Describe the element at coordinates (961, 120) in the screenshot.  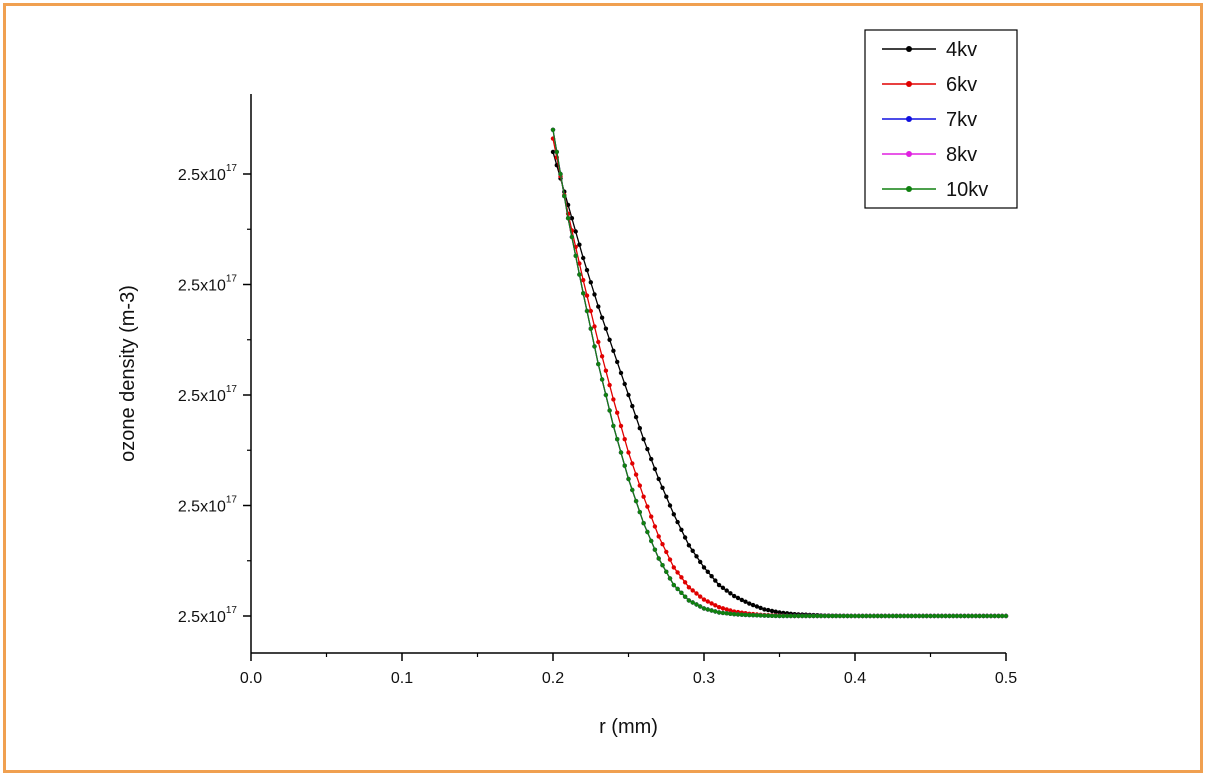
I see `legend-label: 7kv` at that location.